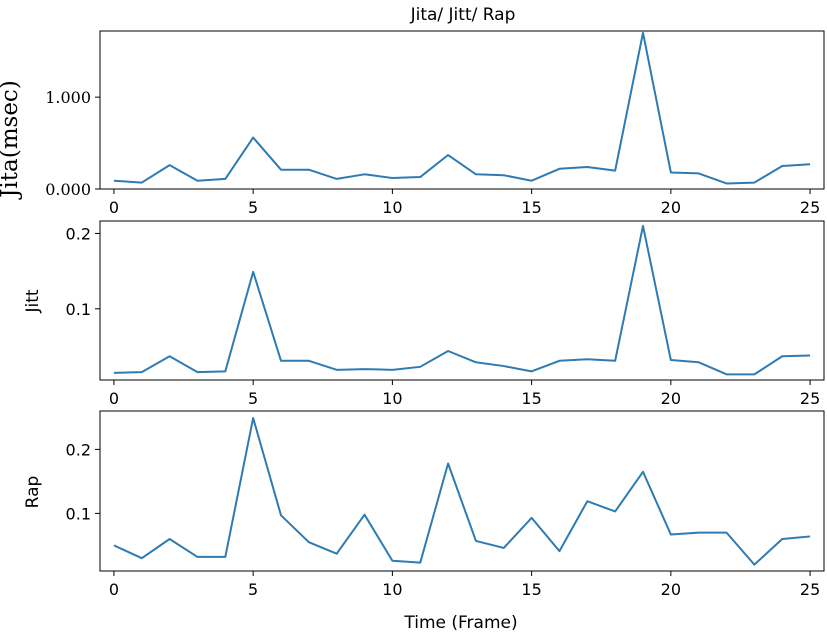  I want to click on y-axis-label: Jita(msec), so click(11, 140).